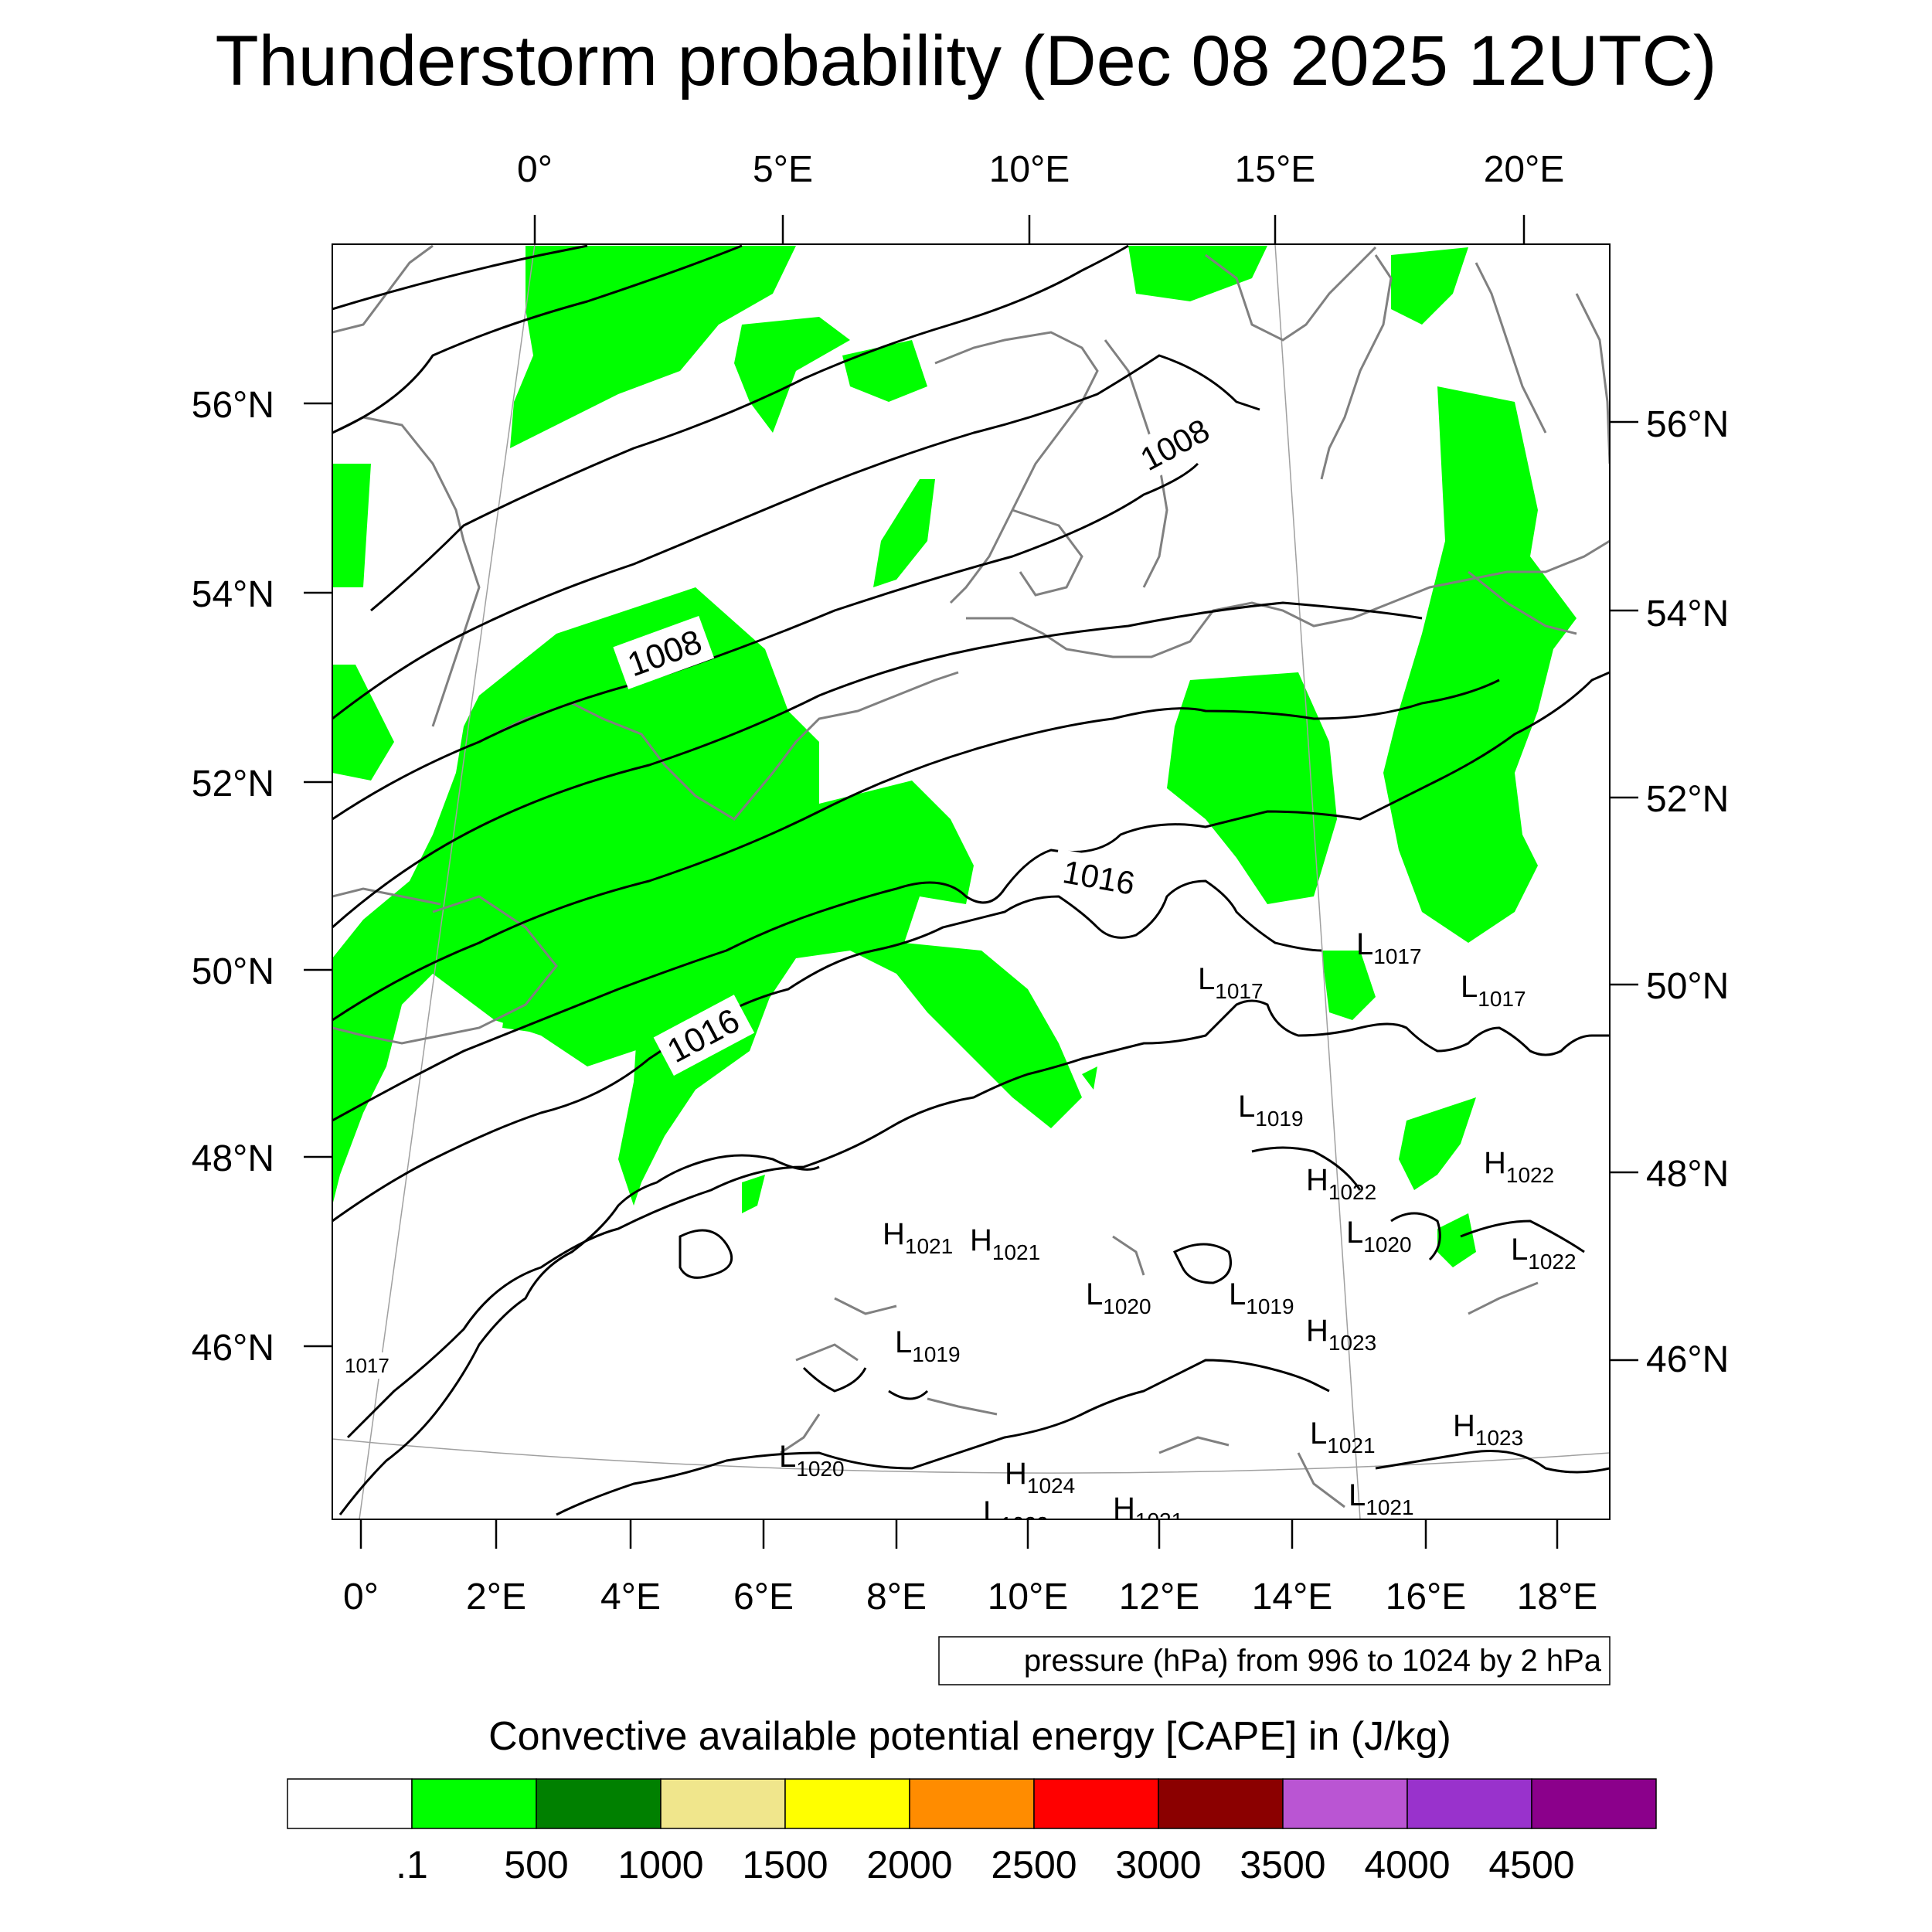 Image resolution: width=1932 pixels, height=1932 pixels. I want to click on colorbar-tick-label: 3500, so click(1283, 1865).